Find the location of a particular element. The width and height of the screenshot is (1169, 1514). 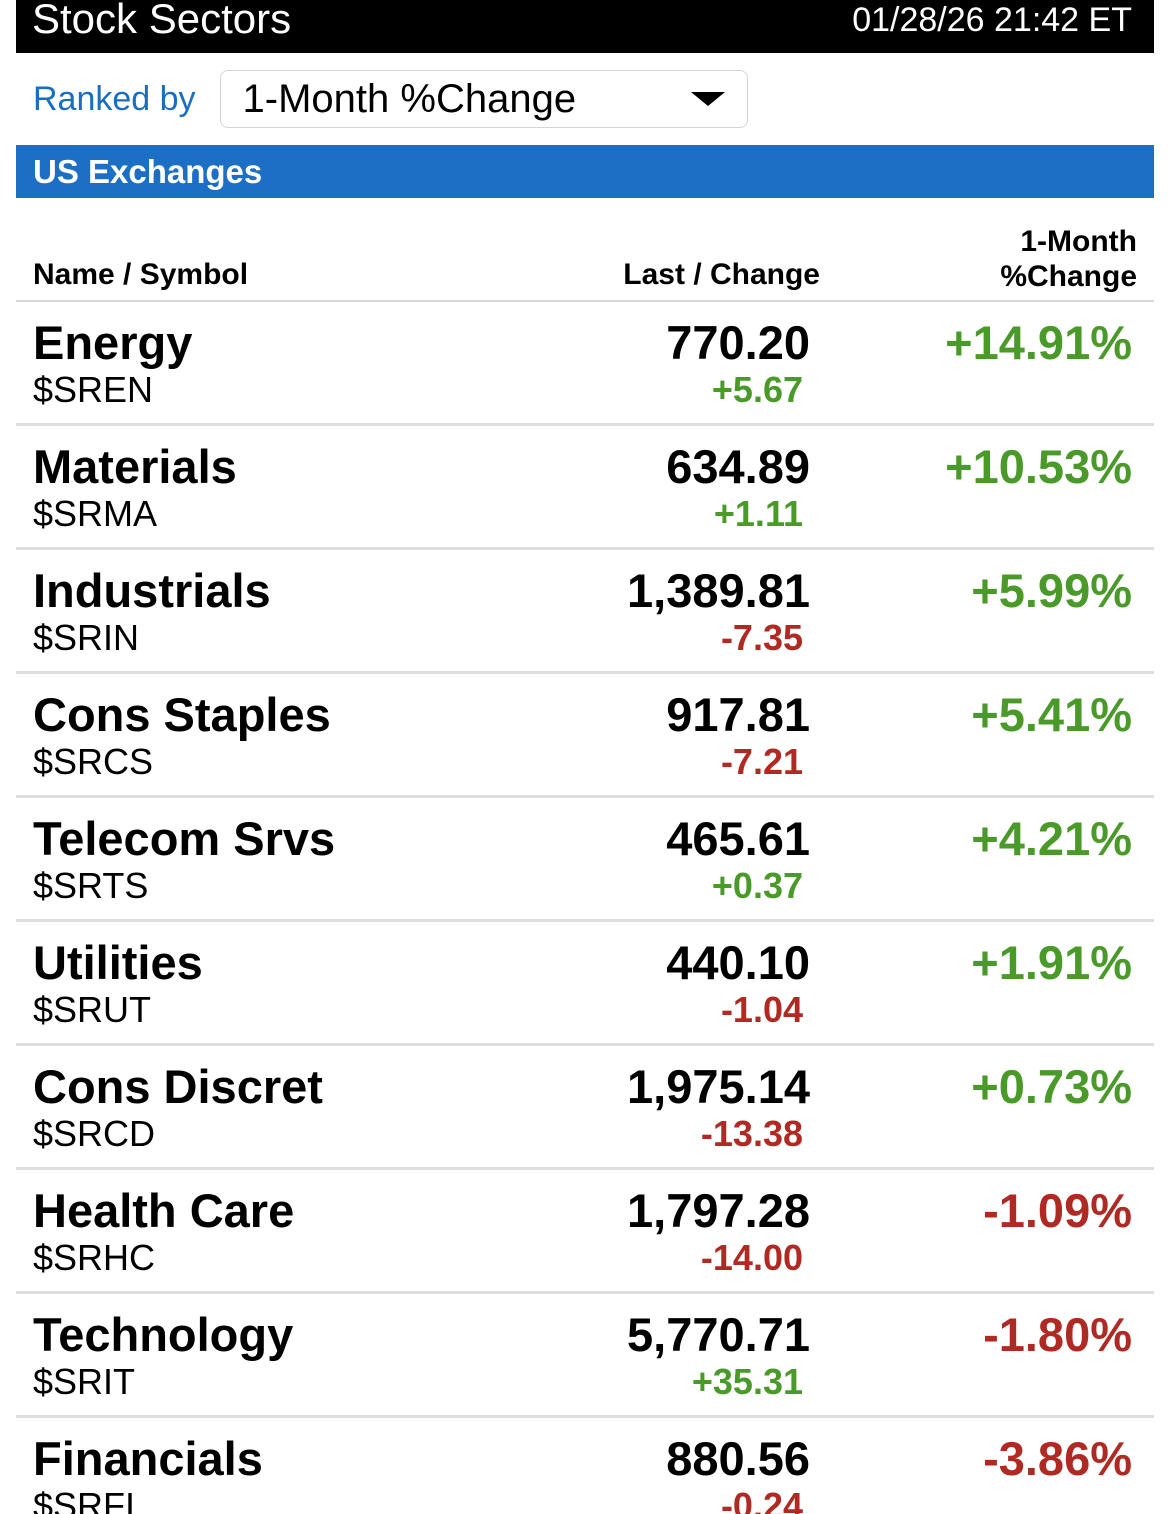

table-row: Materials $SRMA 634.89 +1.11 +10.53% is located at coordinates (585, 488).